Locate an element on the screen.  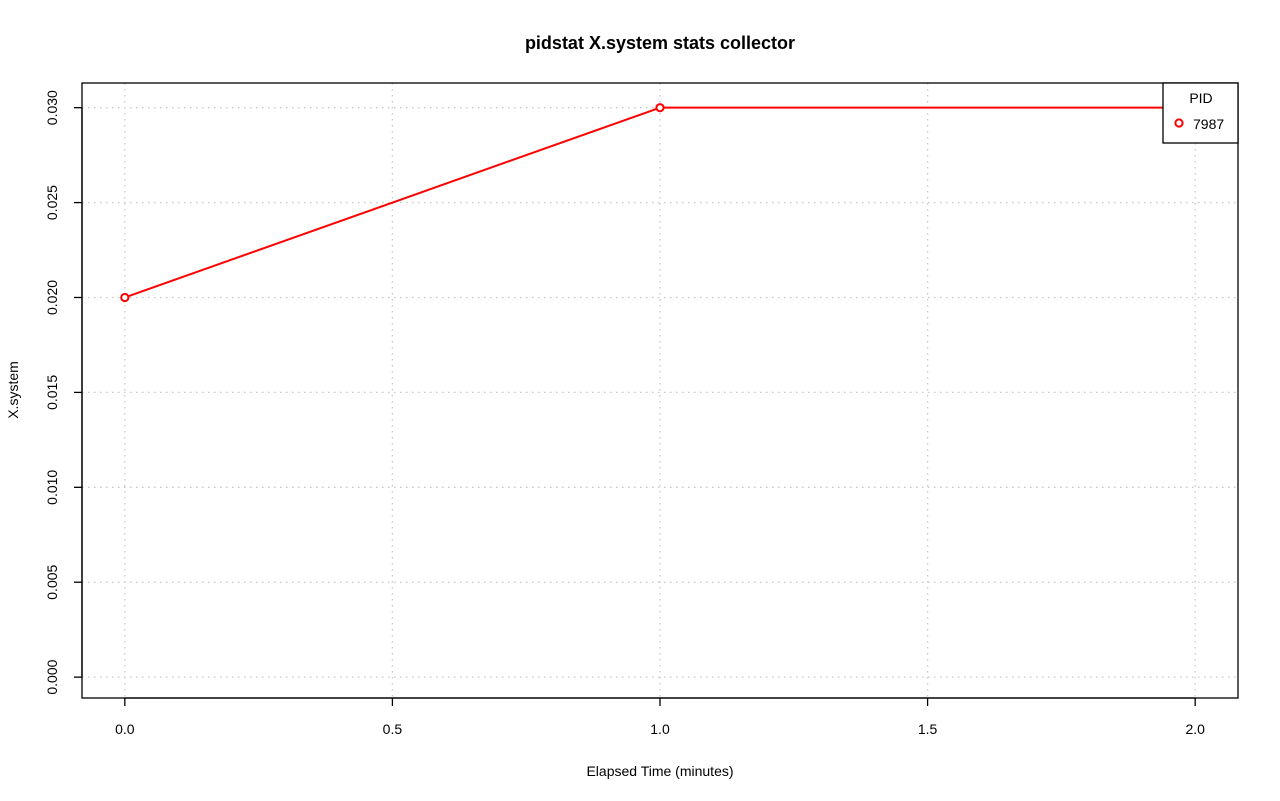
x-tick-label: 0.5 is located at coordinates (393, 729).